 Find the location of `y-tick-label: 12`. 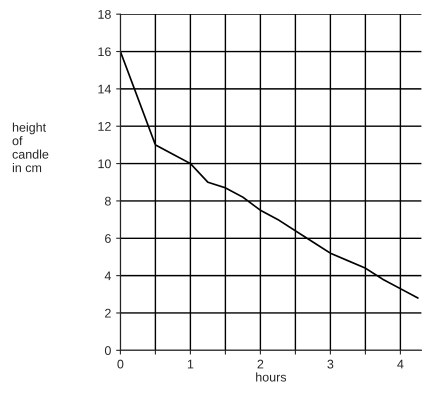

y-tick-label: 12 is located at coordinates (104, 126).